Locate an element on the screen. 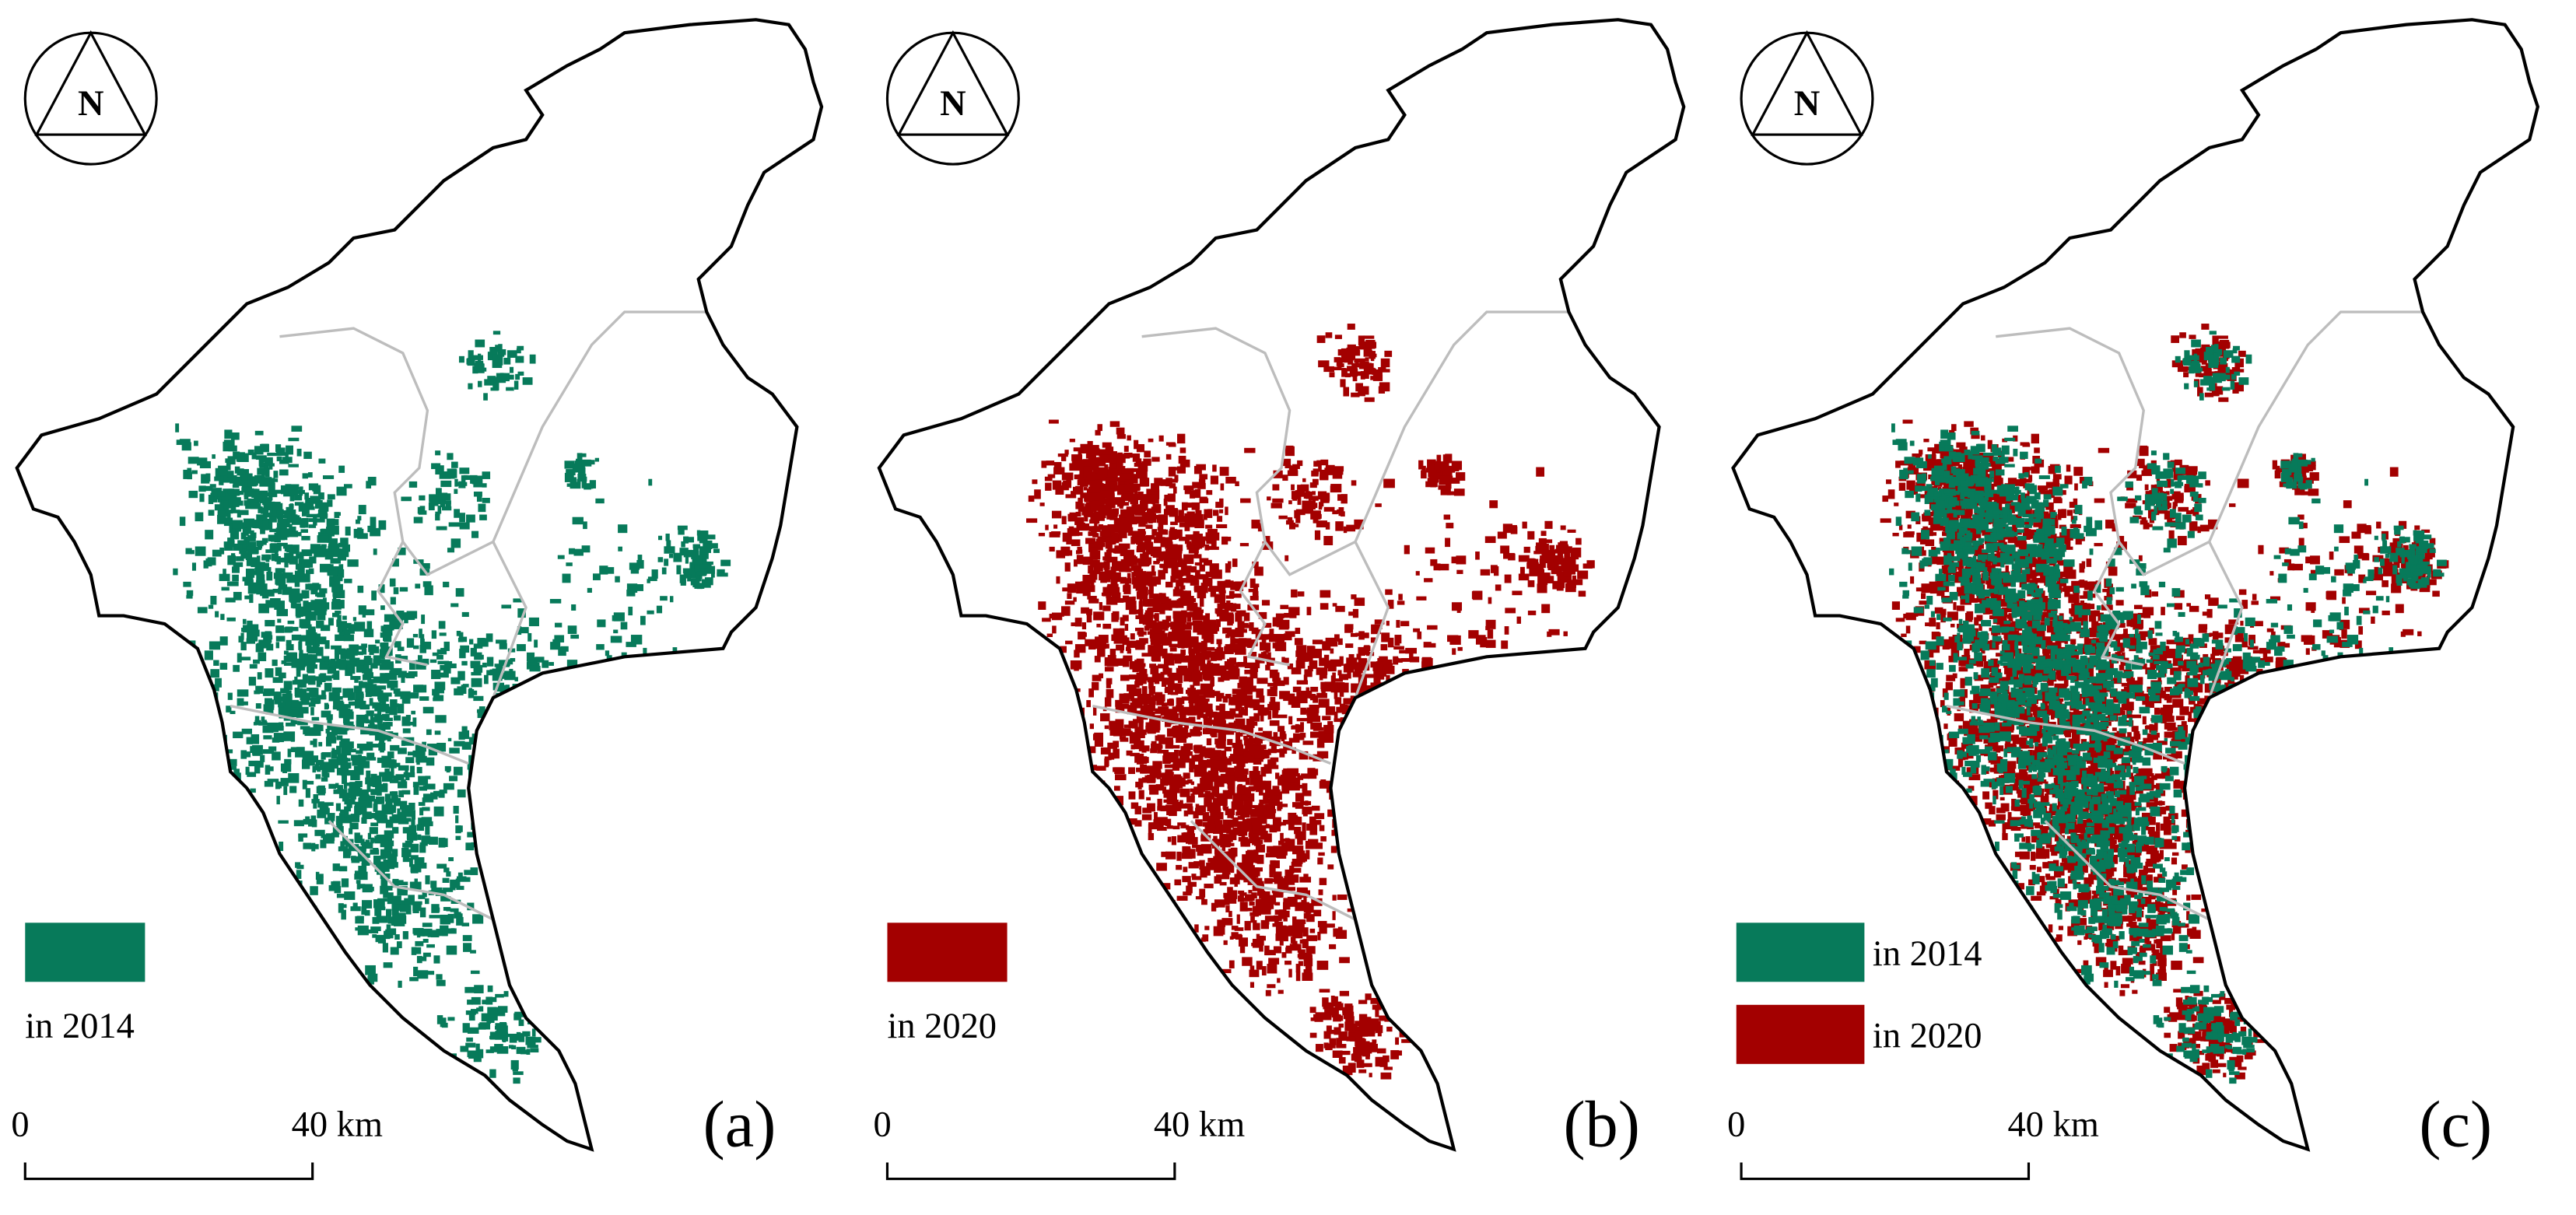 The width and height of the screenshot is (2576, 1215). panel-label: (c) is located at coordinates (2455, 1124).